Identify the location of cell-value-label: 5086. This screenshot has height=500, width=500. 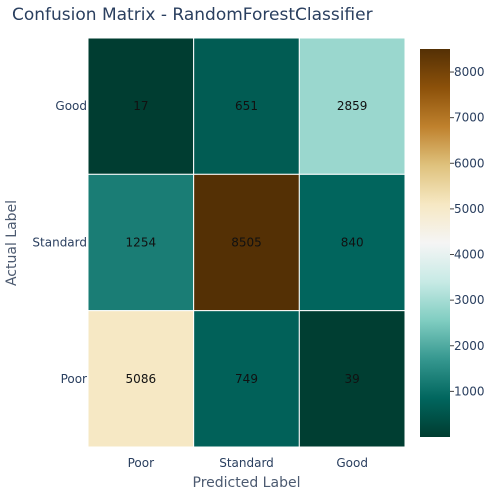
(141, 379).